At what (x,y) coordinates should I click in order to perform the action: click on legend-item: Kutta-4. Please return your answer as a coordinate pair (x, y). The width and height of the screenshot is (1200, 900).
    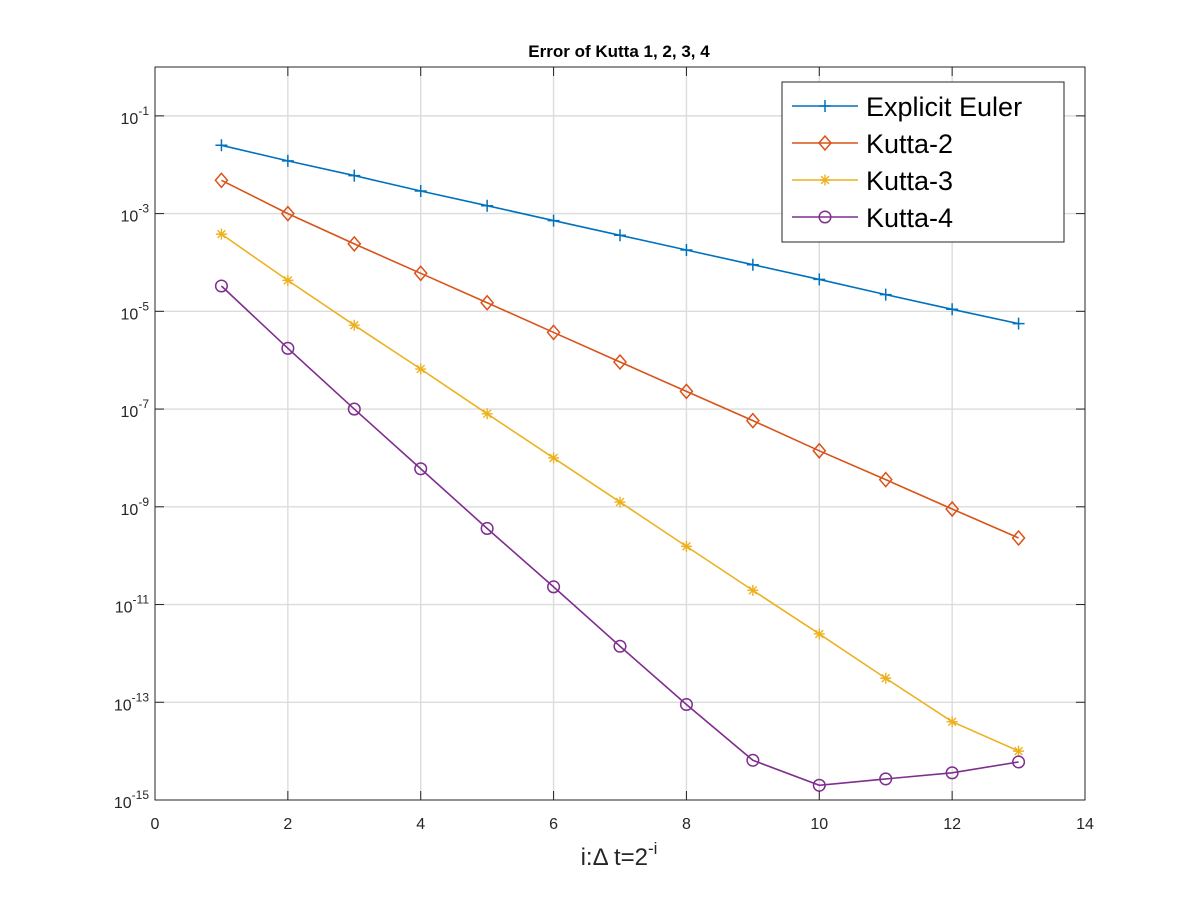
    Looking at the image, I should click on (872, 218).